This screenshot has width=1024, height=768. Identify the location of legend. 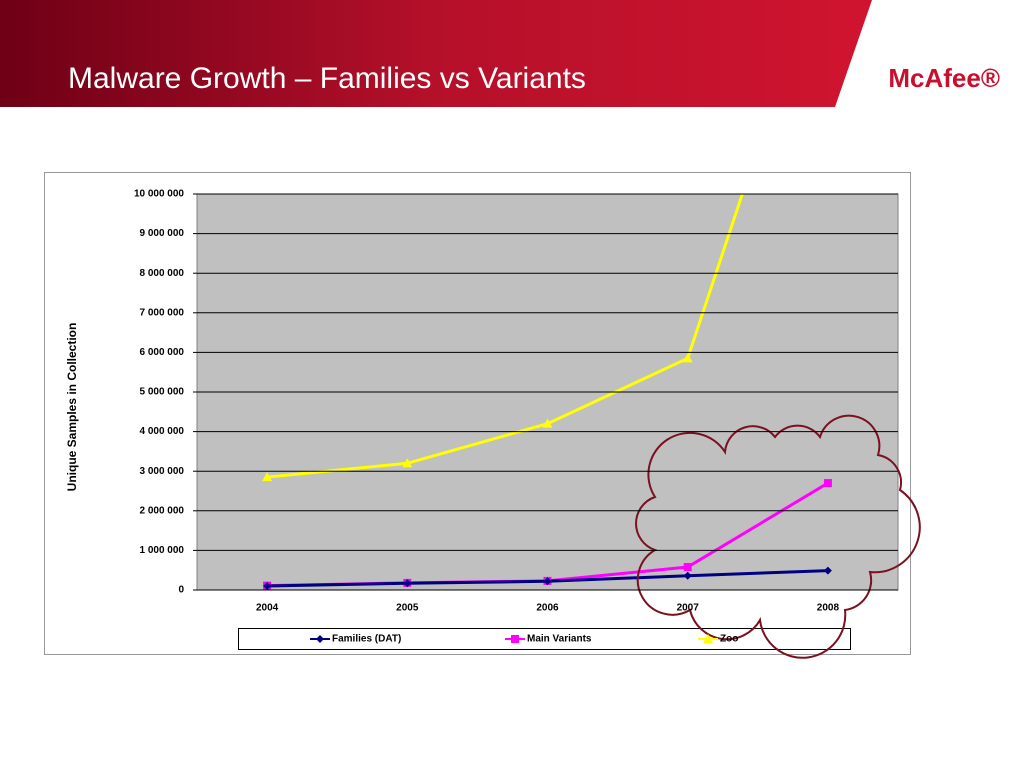
(544, 639).